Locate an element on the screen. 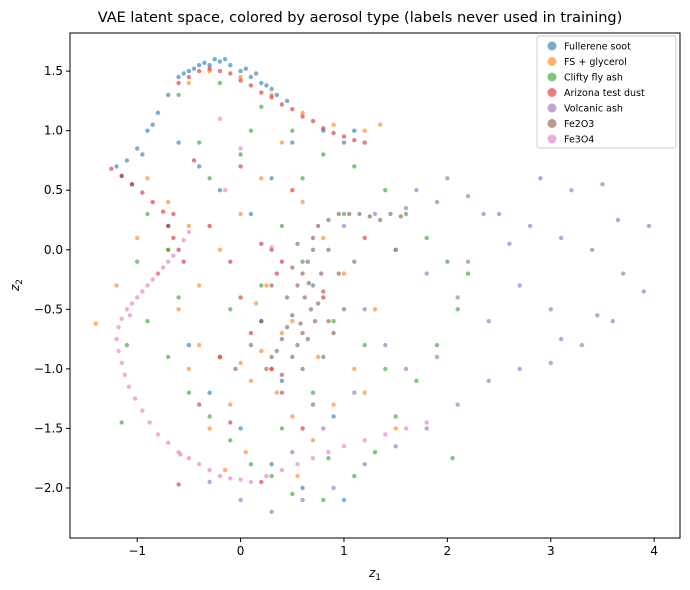 The image size is (690, 590). y-tick-label: −1.0 is located at coordinates (48, 369).